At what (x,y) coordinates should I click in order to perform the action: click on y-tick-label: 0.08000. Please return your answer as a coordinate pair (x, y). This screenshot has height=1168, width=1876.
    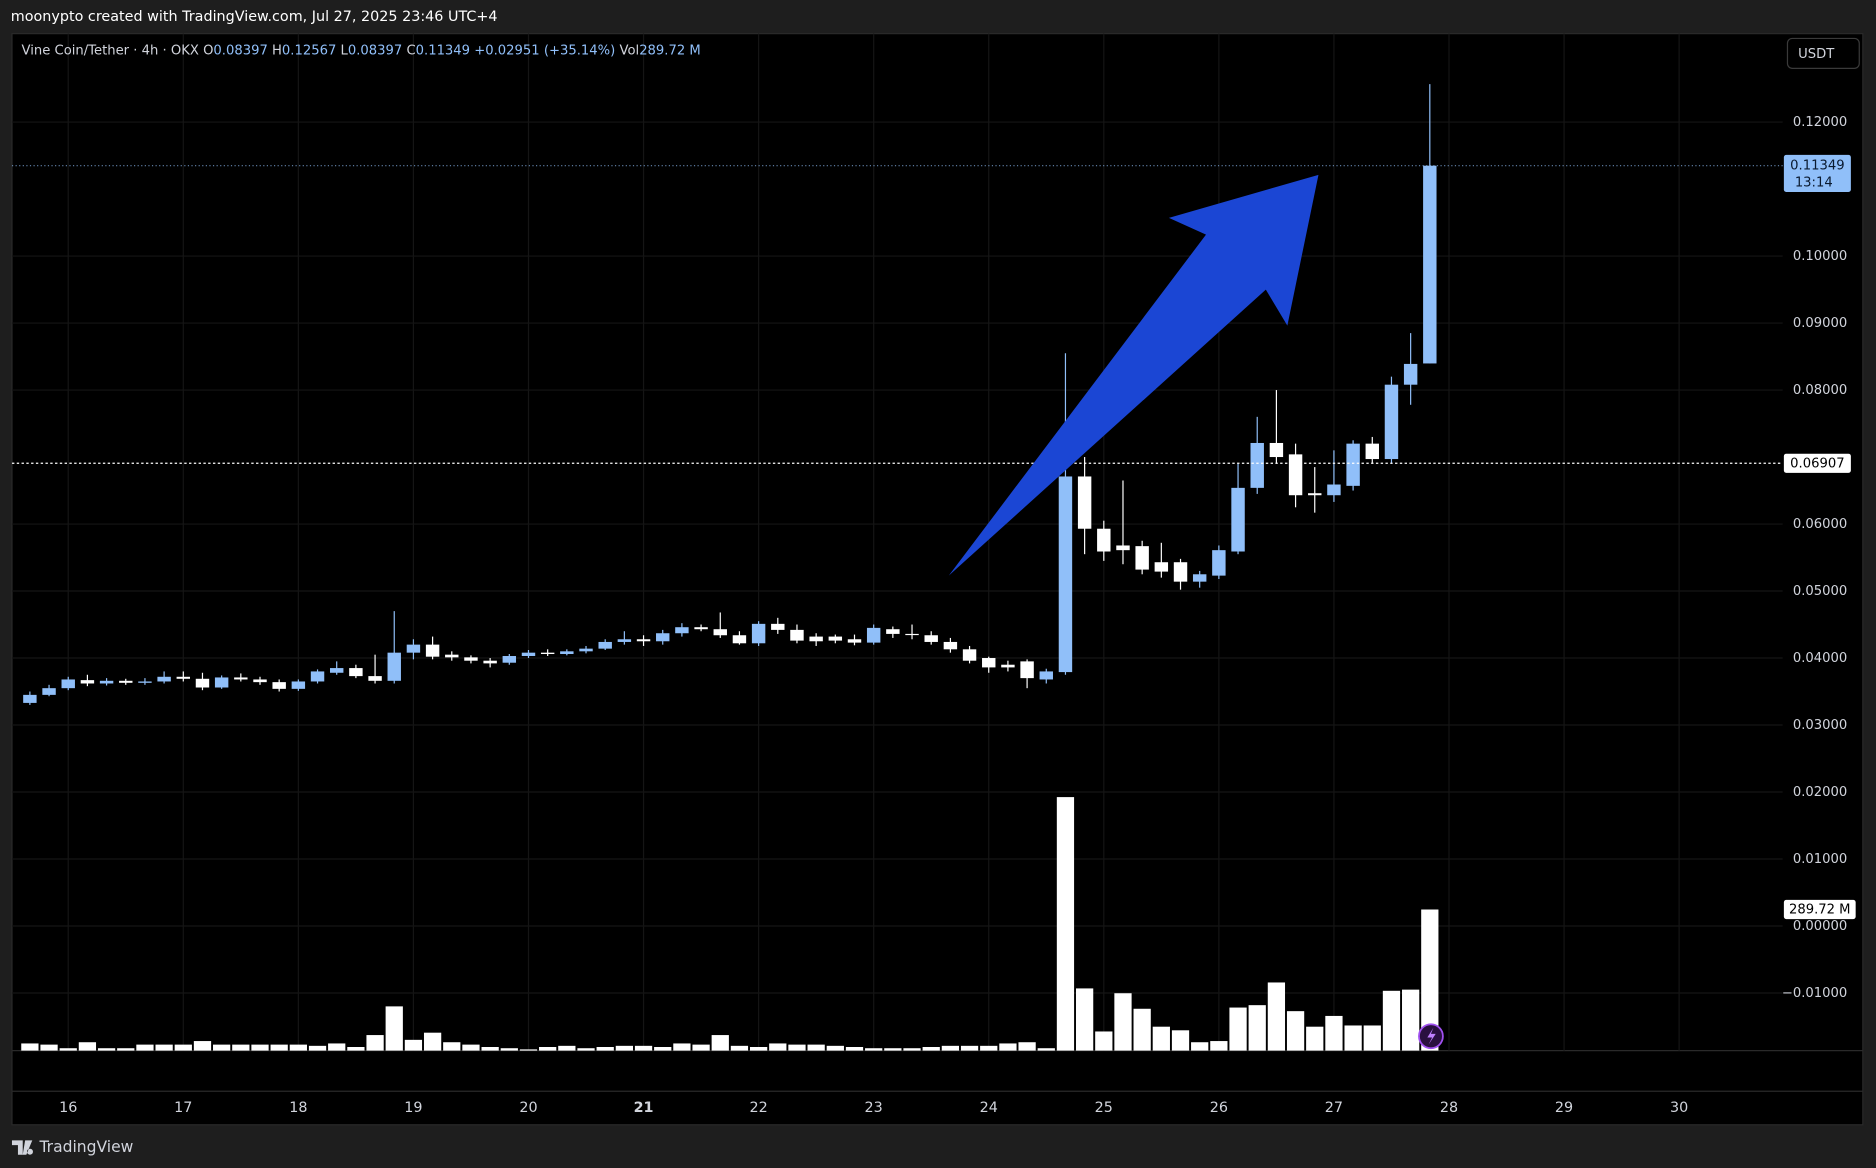
    Looking at the image, I should click on (1820, 390).